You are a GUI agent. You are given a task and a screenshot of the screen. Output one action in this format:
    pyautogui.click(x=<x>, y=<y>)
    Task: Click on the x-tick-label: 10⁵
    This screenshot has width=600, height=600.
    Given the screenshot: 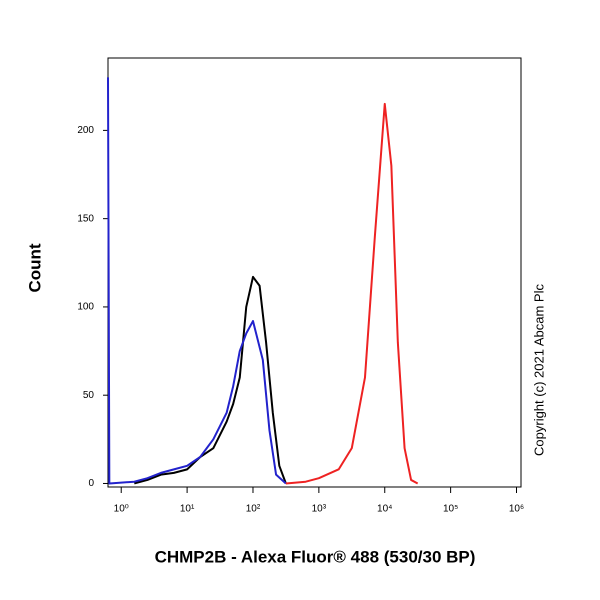 What is the action you would take?
    pyautogui.click(x=450, y=509)
    